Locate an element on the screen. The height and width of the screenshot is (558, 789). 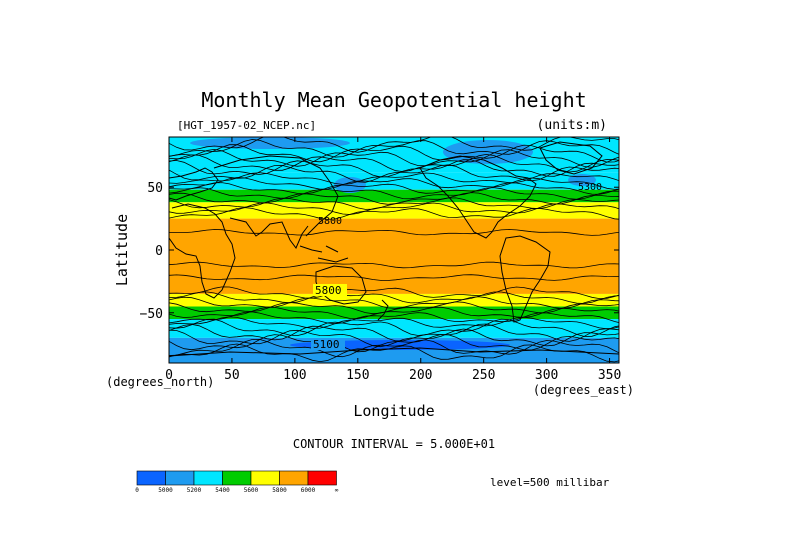
x-axis-title: Longitude is located at coordinates (393, 411).